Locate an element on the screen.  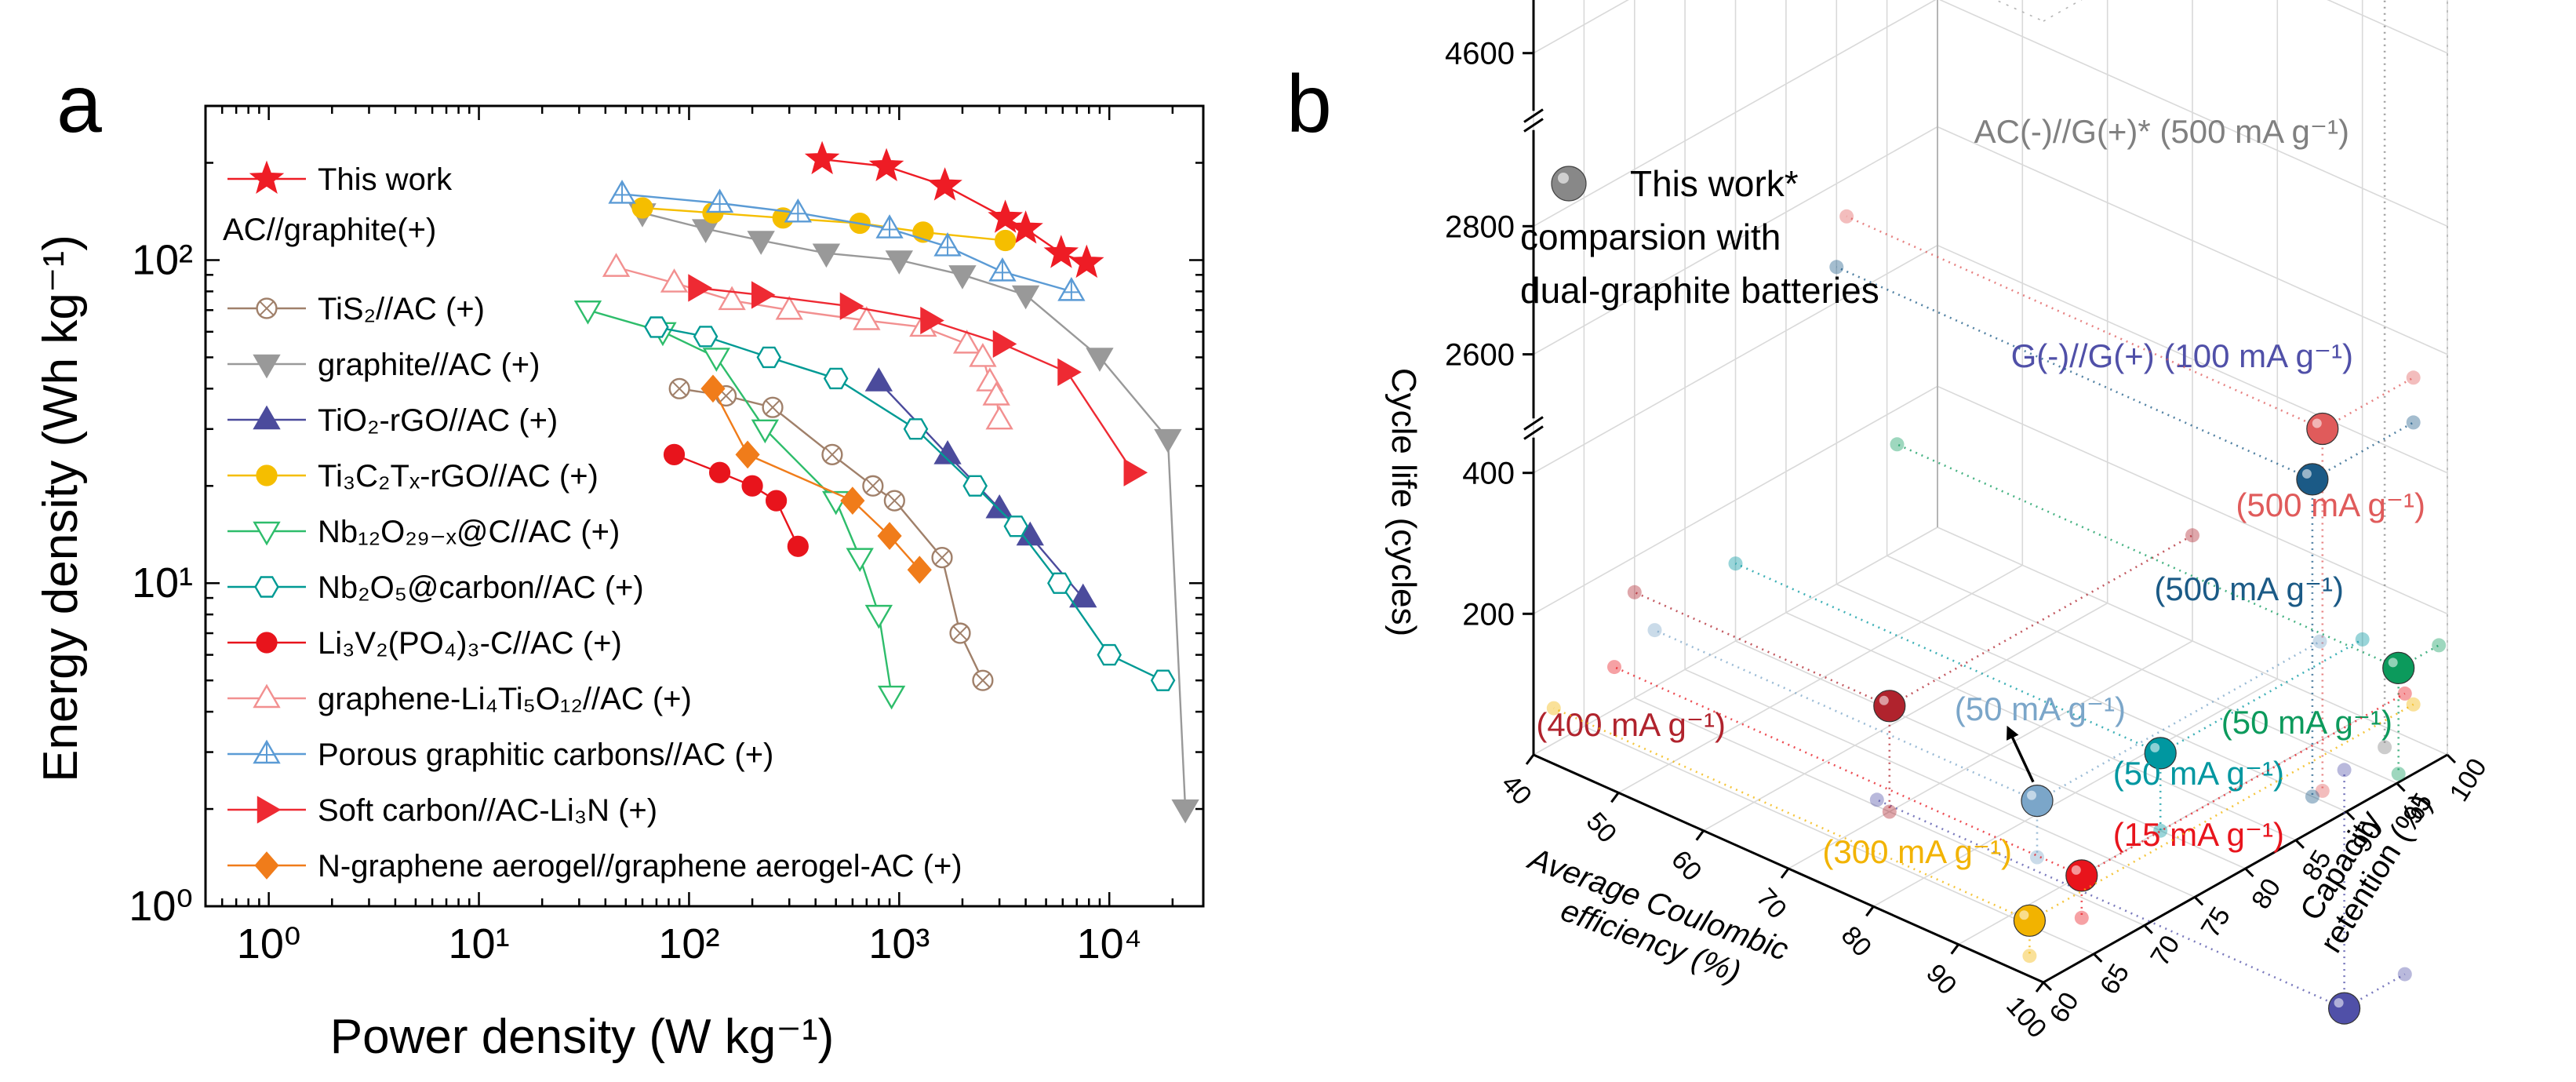
point-6: (50 mA g⁻¹) is located at coordinates (1987, 744).